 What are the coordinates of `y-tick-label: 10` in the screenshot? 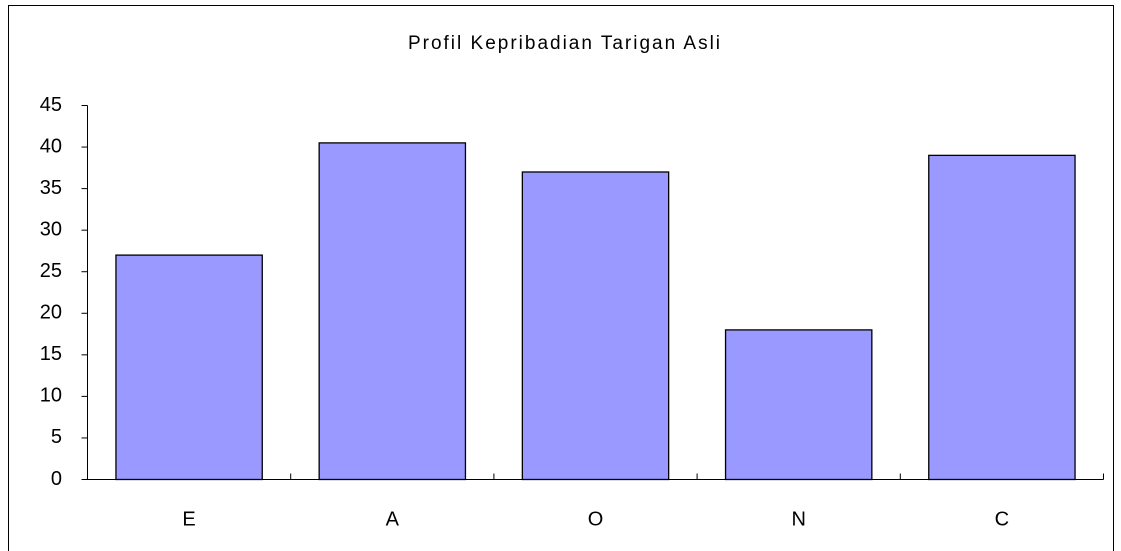 It's located at (51, 396).